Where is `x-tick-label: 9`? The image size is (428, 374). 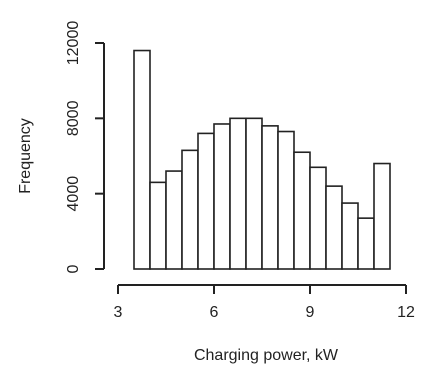 x-tick-label: 9 is located at coordinates (310, 312).